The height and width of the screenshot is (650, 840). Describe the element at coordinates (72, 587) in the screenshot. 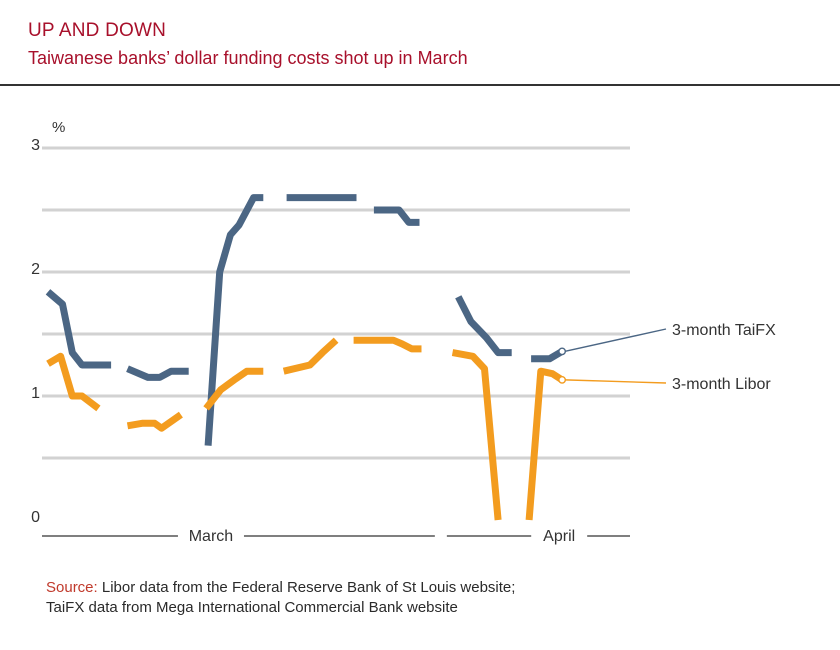

I see `source-label: Source:` at that location.